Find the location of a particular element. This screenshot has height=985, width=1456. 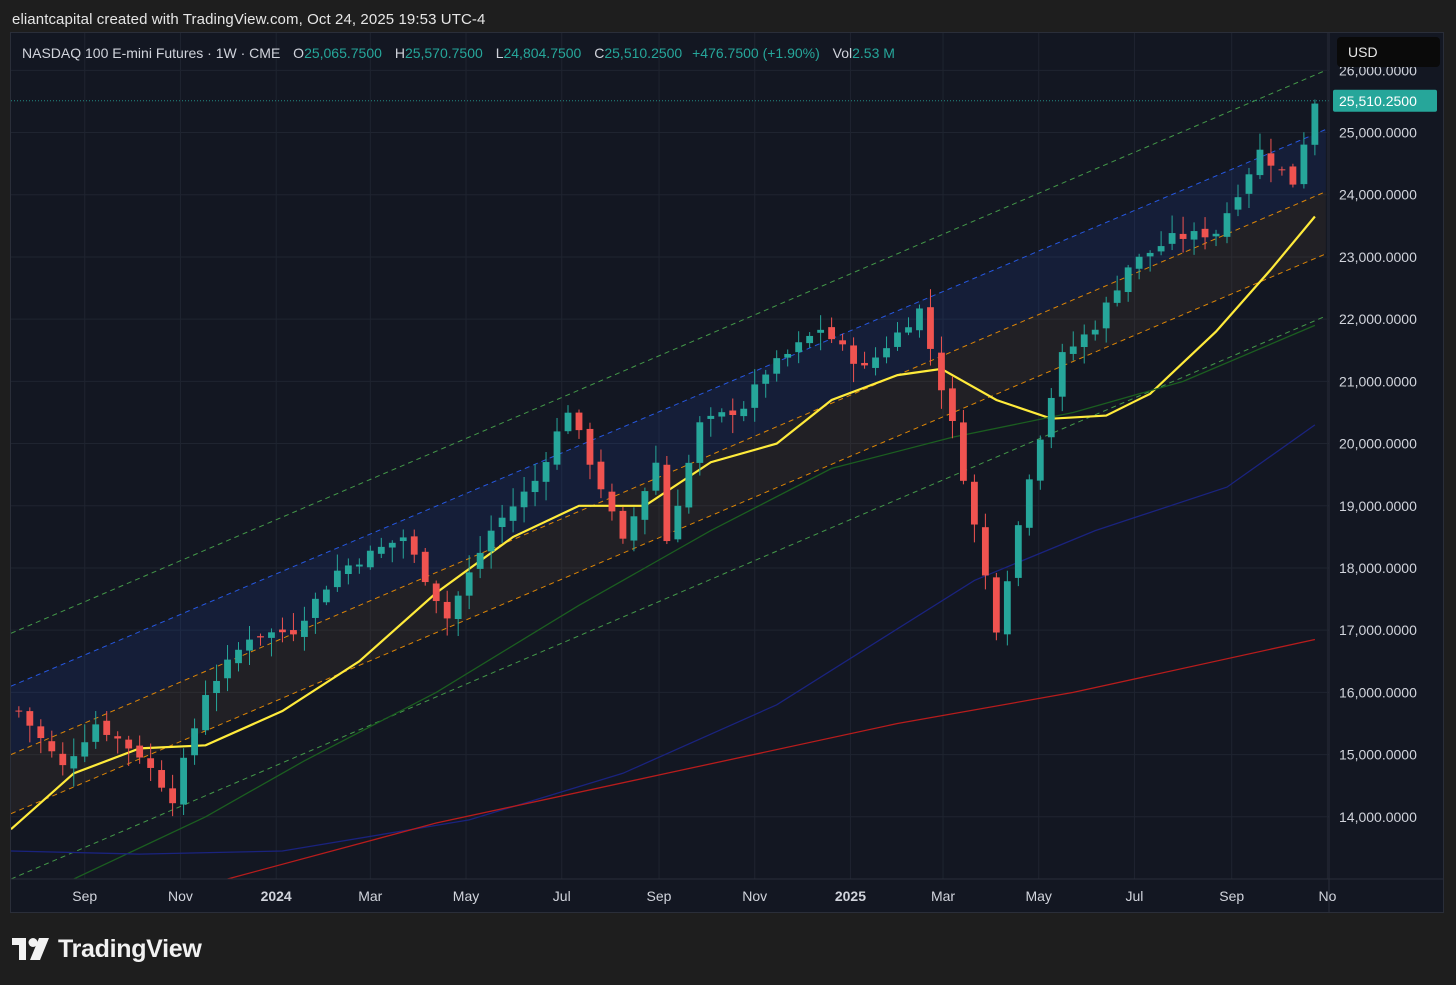

price-tick-label: 18,000.0000 is located at coordinates (1378, 568).